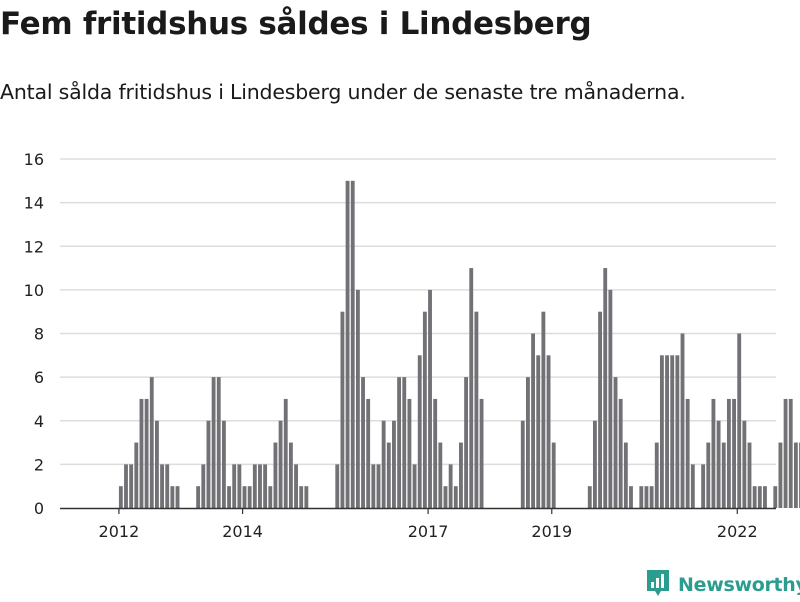 The image size is (800, 602). I want to click on x-tick-label: 2017, so click(428, 531).